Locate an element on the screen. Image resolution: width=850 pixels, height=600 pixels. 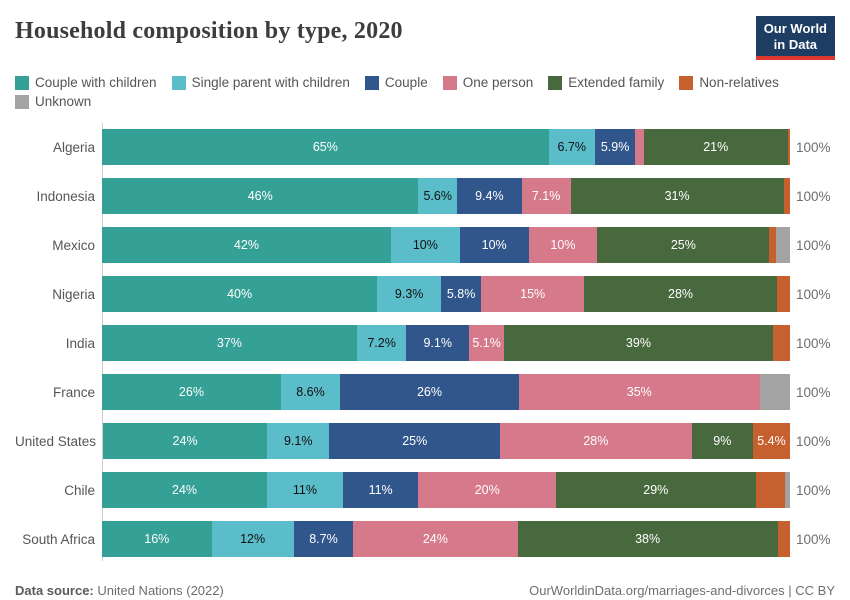
legend-item-couple: Couple is located at coordinates (396, 82).